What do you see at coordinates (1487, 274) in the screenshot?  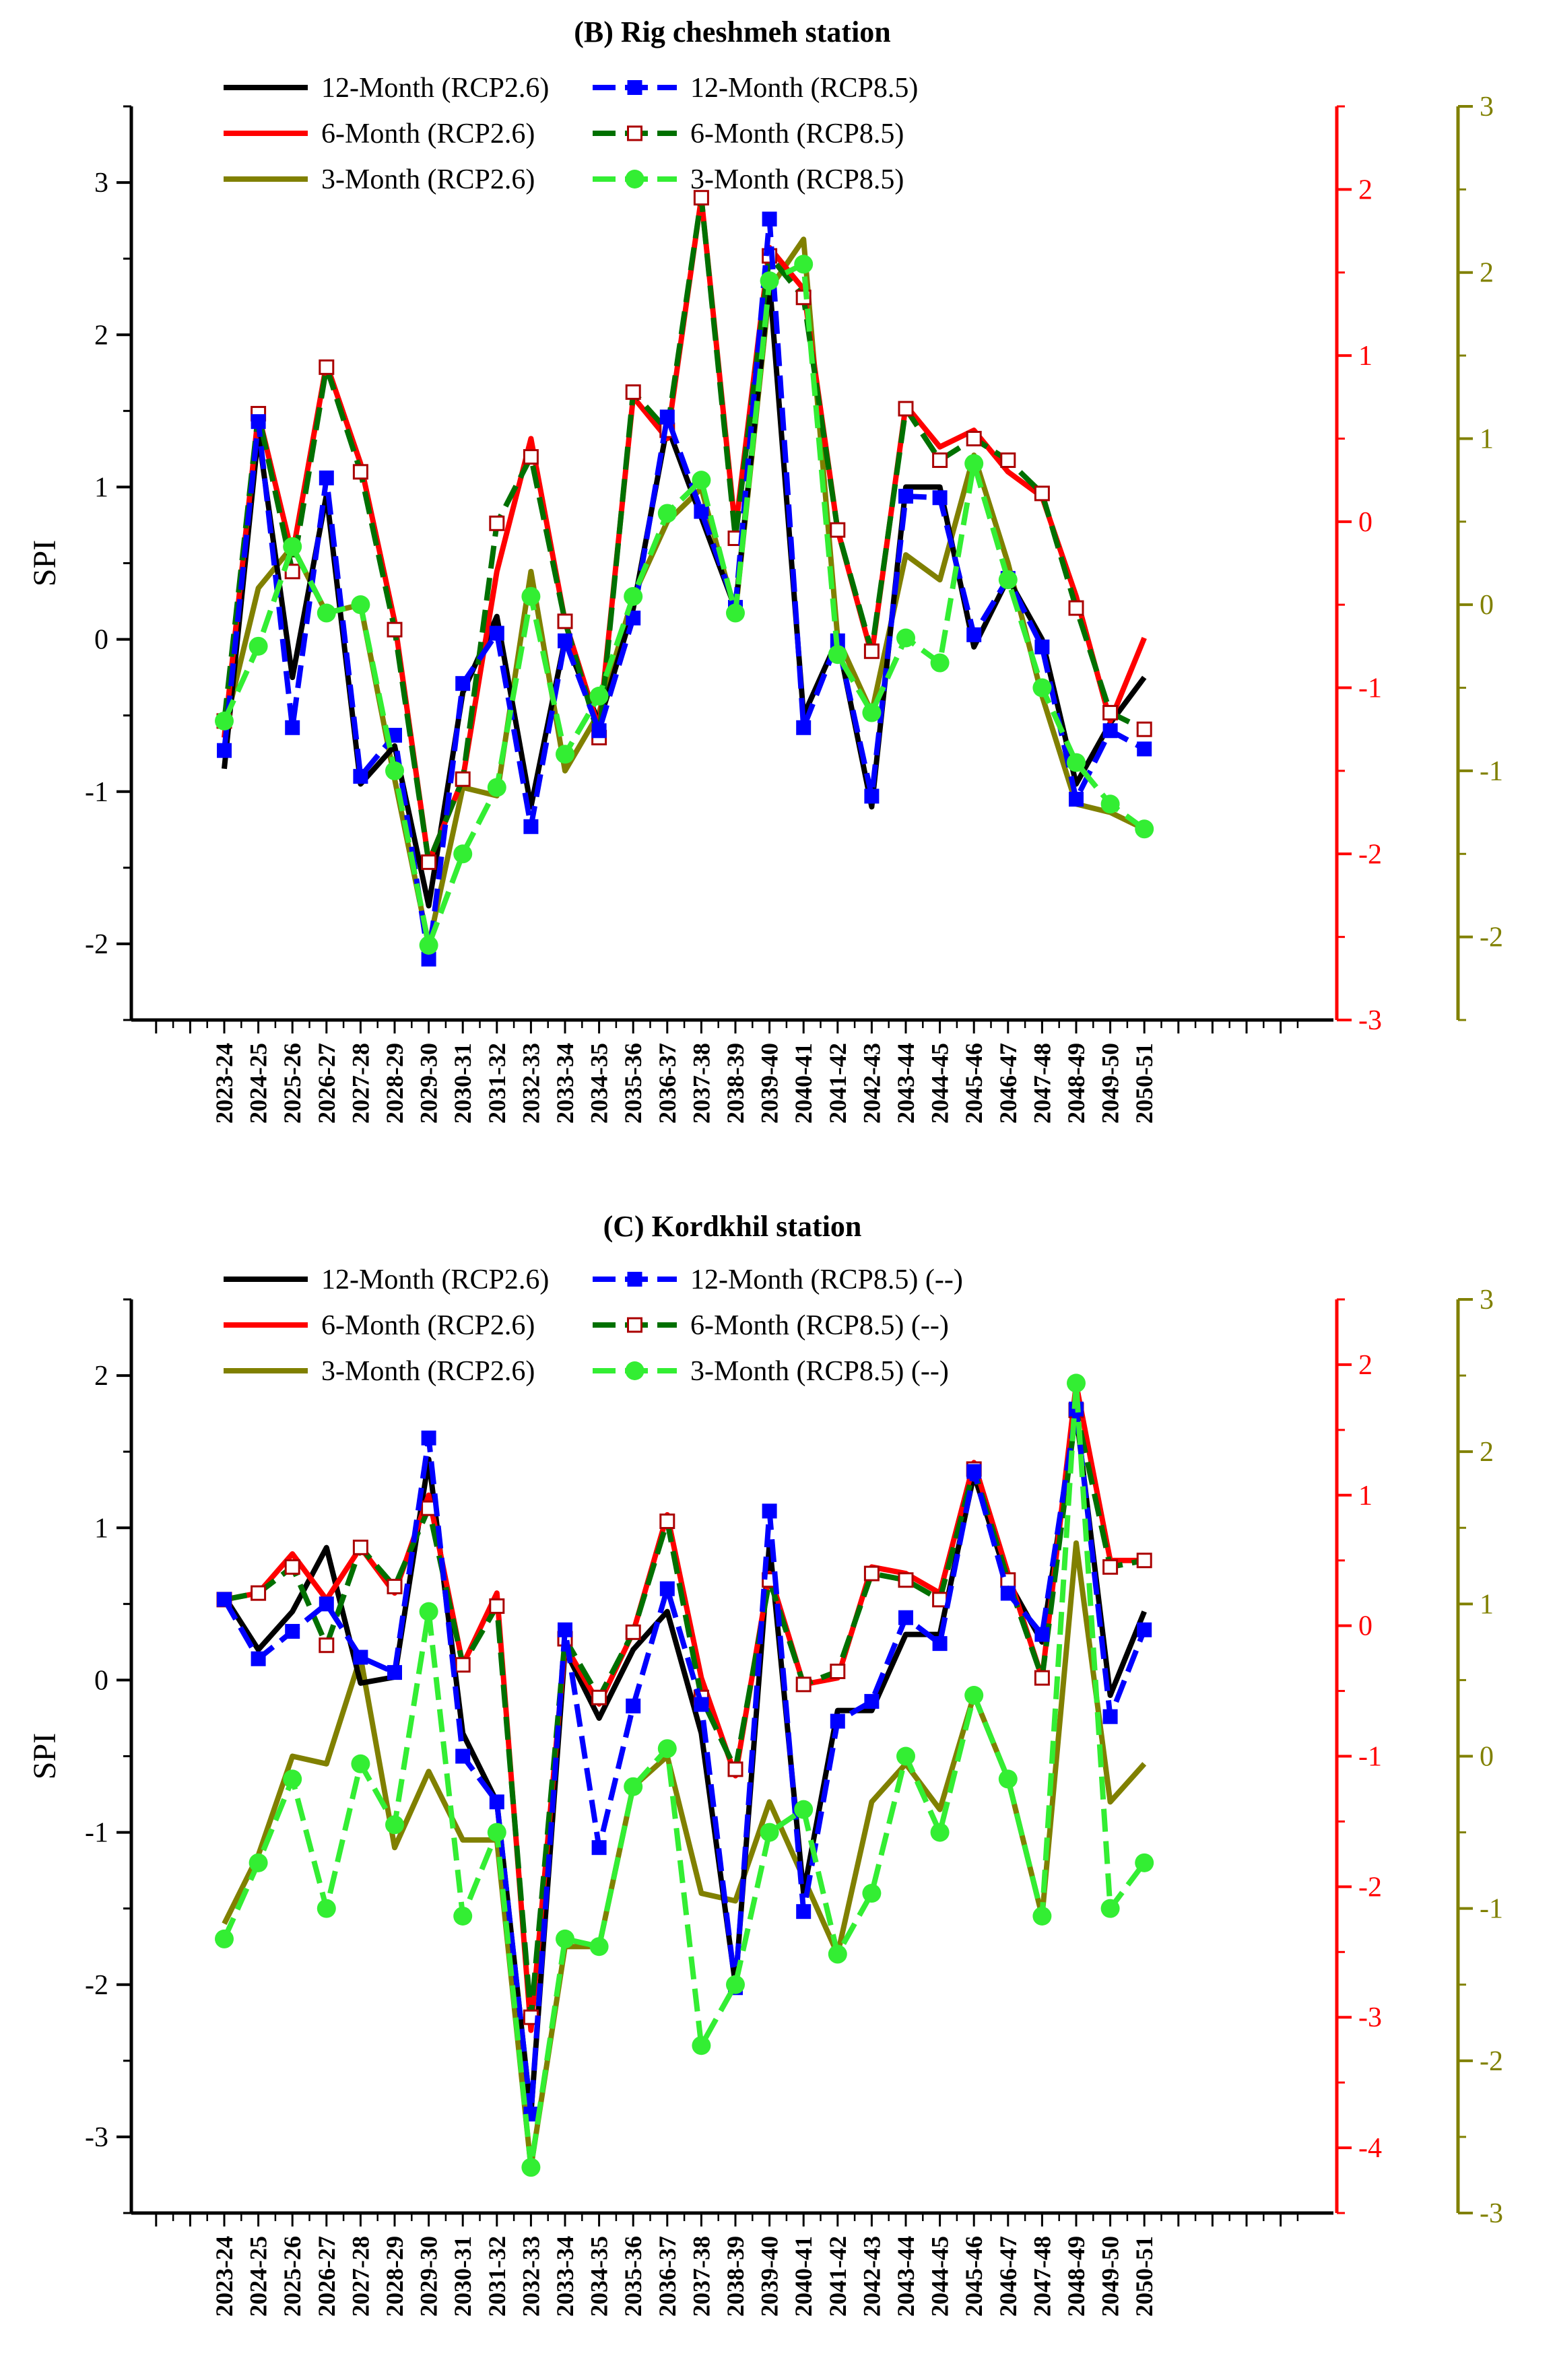 I see `right2-tick-label: 2` at bounding box center [1487, 274].